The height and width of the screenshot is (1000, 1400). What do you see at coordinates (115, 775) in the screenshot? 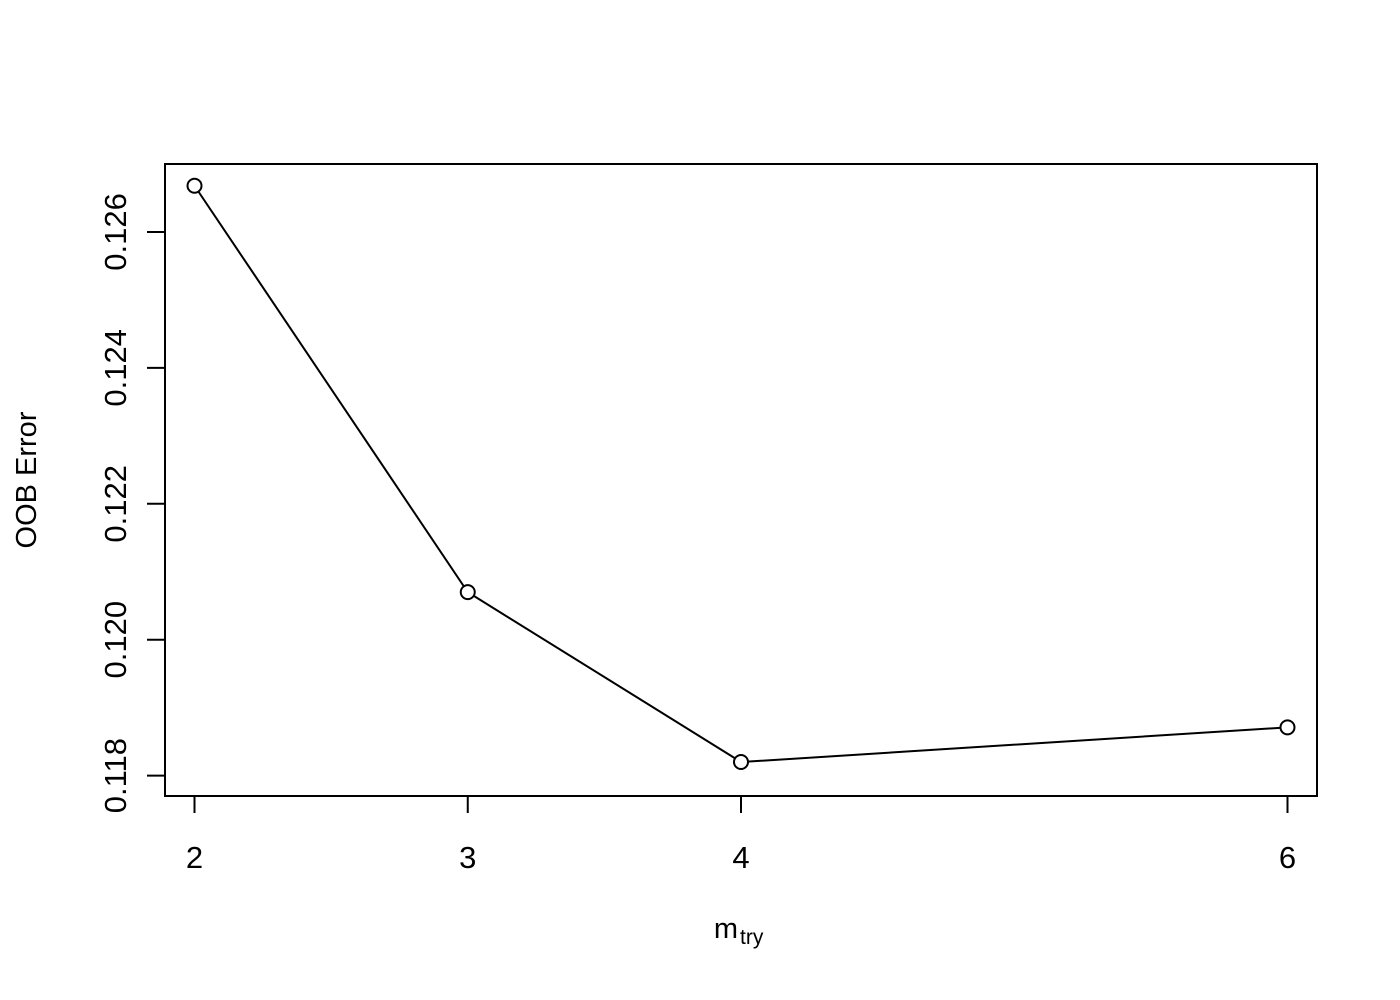
I see `y-tick-label: 0.118` at bounding box center [115, 775].